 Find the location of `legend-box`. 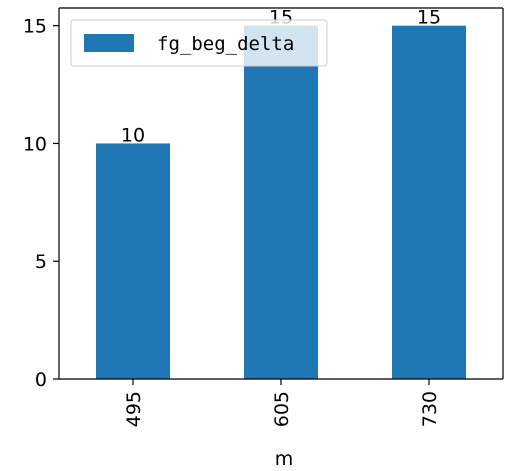

legend-box is located at coordinates (199, 43).